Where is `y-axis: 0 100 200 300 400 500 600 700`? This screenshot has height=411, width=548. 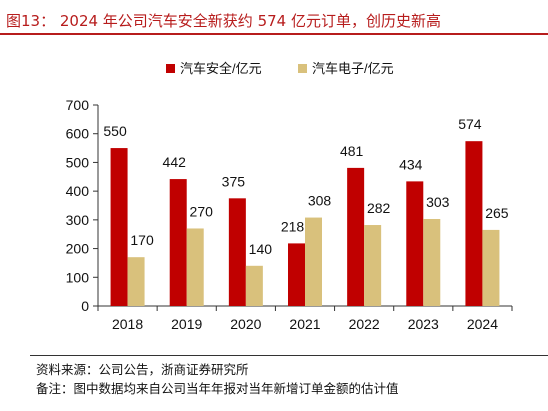
y-axis: 0 100 200 300 400 500 600 700 is located at coordinates (82, 205).